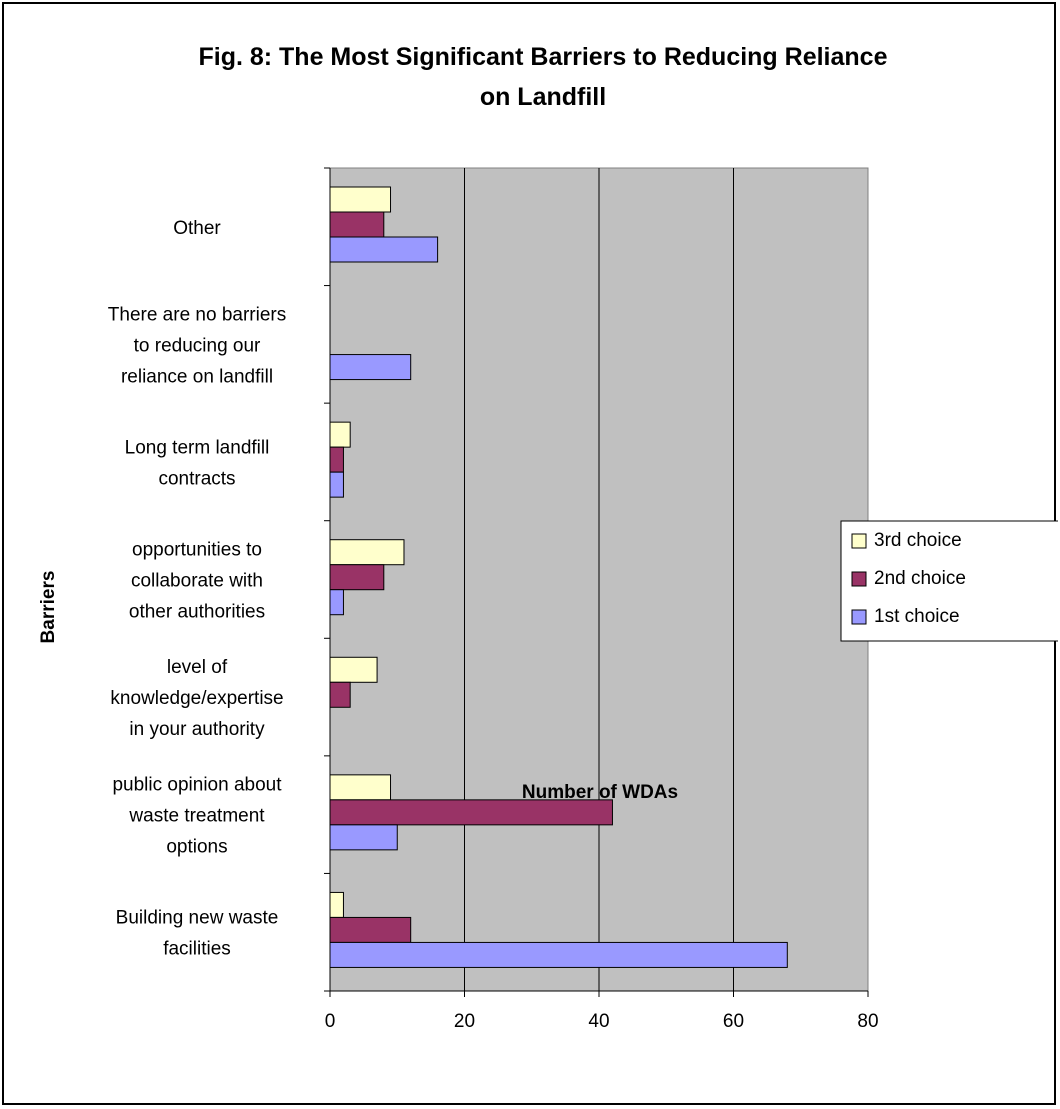 Image resolution: width=1060 pixels, height=1109 pixels. What do you see at coordinates (197, 376) in the screenshot?
I see `category-label: reliance on landfill` at bounding box center [197, 376].